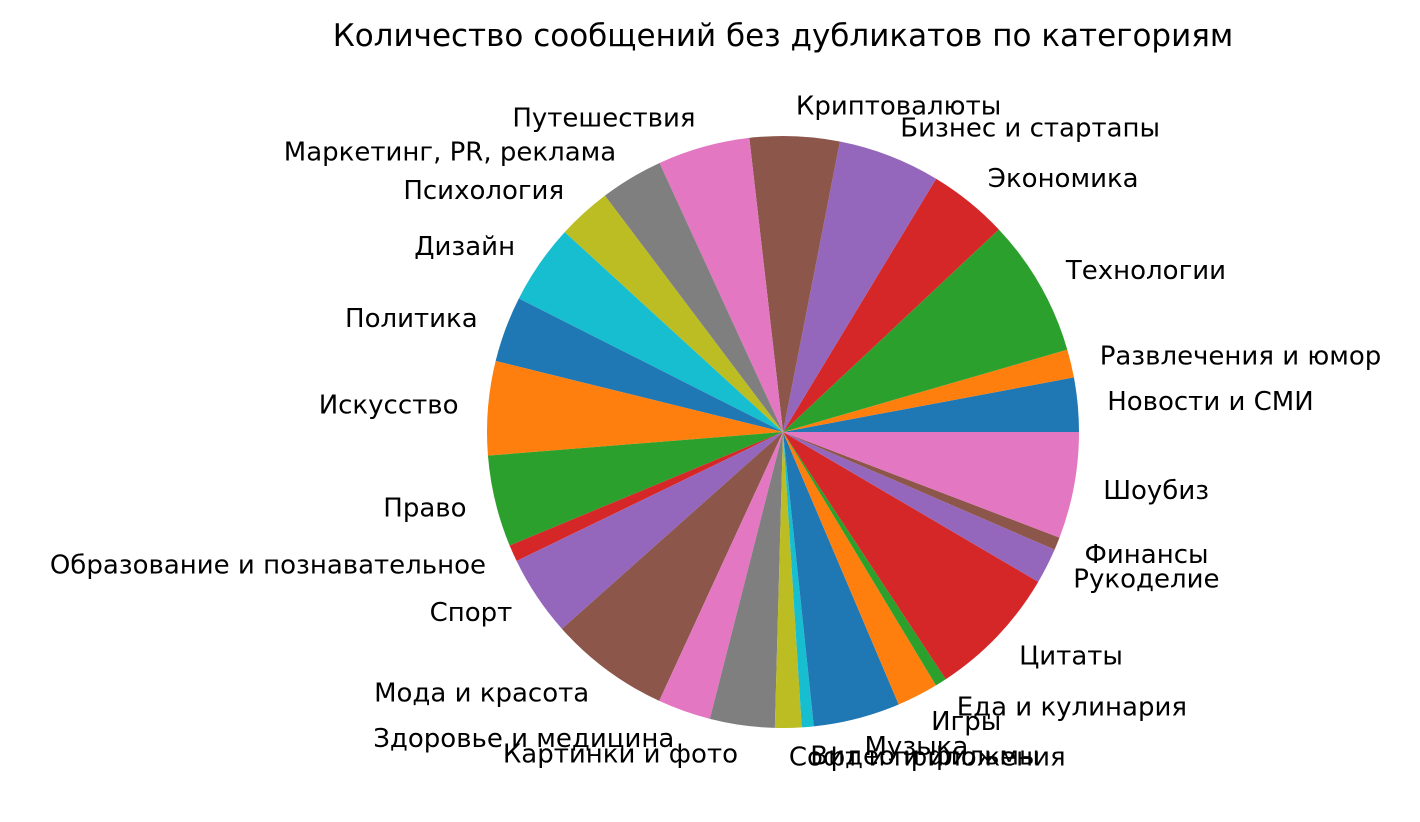 This screenshot has height=822, width=1420. What do you see at coordinates (389, 406) in the screenshot?
I see `slice-label-искусство: Искусство` at bounding box center [389, 406].